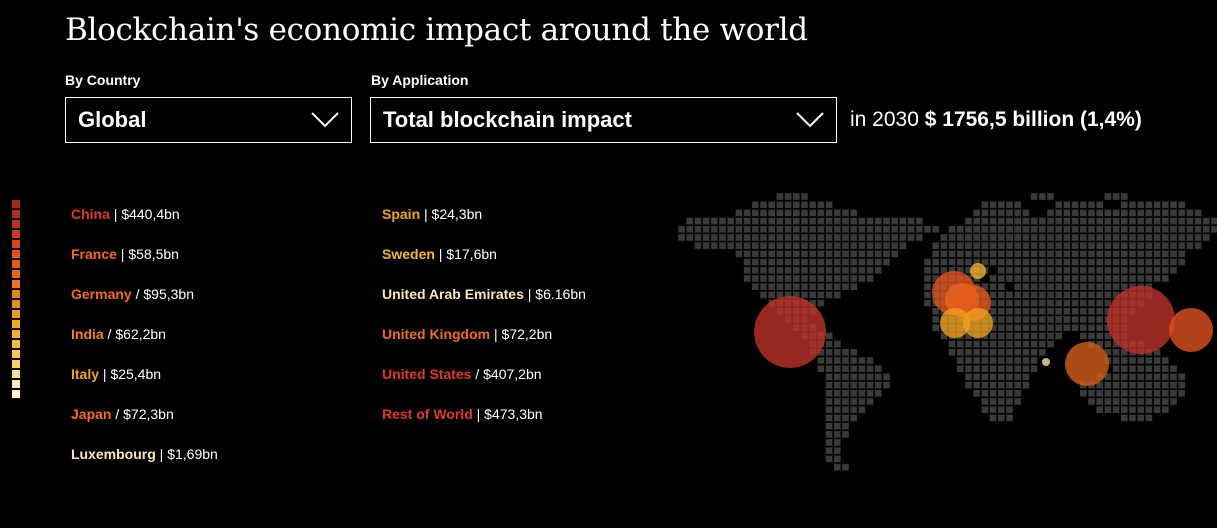 The width and height of the screenshot is (1217, 528). What do you see at coordinates (144, 426) in the screenshot?
I see `country-item: Japan / $72,3bn` at bounding box center [144, 426].